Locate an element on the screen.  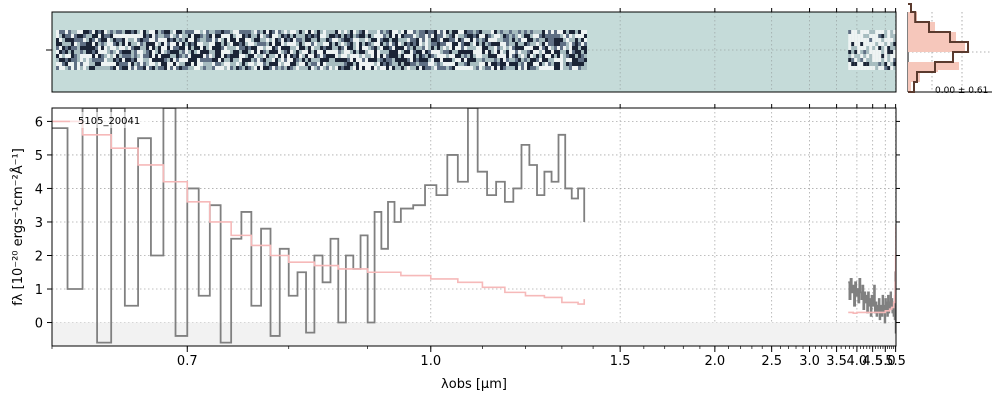
histogram-panel: 0.00 ± 0.61 is located at coordinates (949, 49).